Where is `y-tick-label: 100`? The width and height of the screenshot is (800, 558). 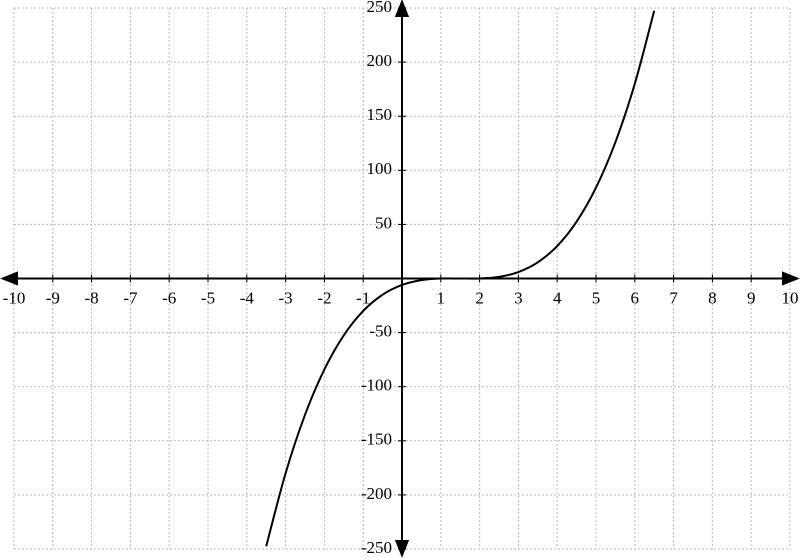
y-tick-label: 100 is located at coordinates (380, 168).